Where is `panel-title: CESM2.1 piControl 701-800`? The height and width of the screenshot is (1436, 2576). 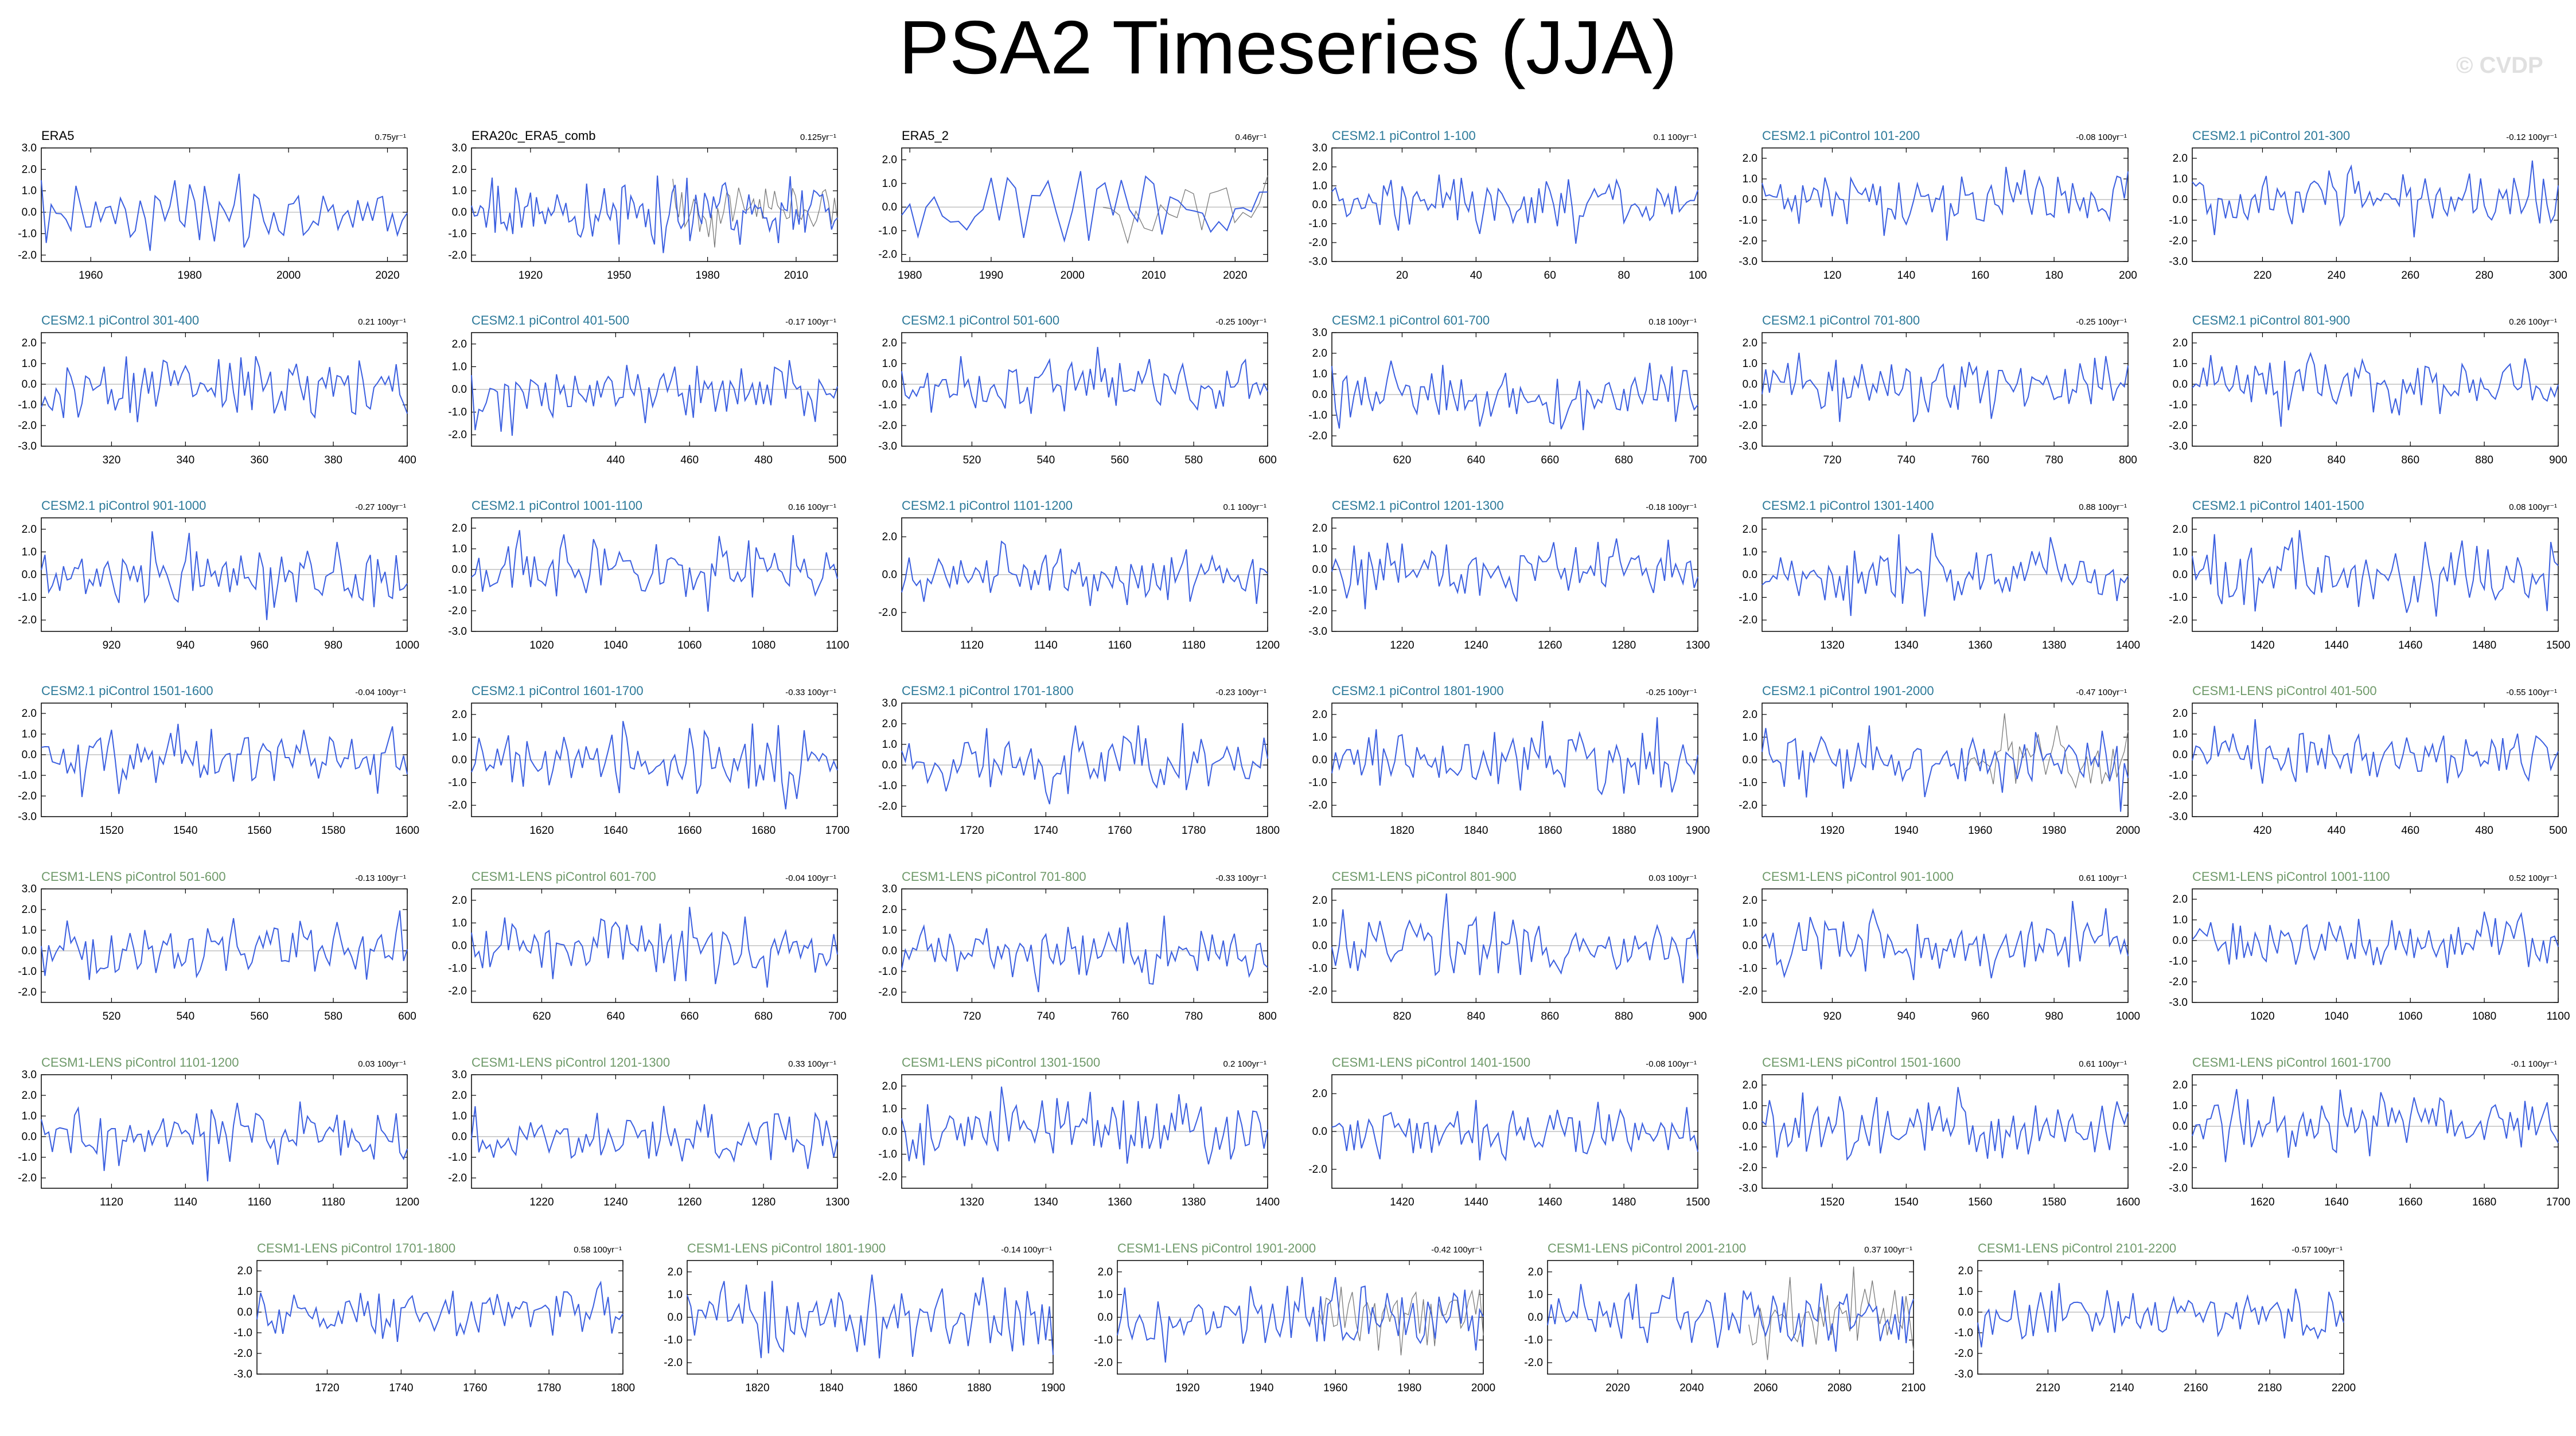
panel-title: CESM2.1 piControl 701-800 is located at coordinates (1841, 320).